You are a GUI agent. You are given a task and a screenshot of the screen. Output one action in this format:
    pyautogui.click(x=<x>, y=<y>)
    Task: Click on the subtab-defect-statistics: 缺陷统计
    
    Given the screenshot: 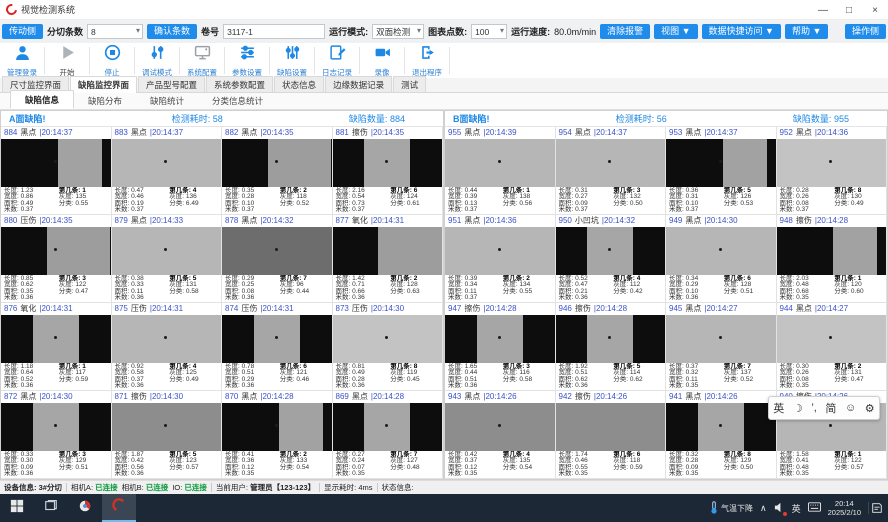 What is the action you would take?
    pyautogui.click(x=167, y=101)
    